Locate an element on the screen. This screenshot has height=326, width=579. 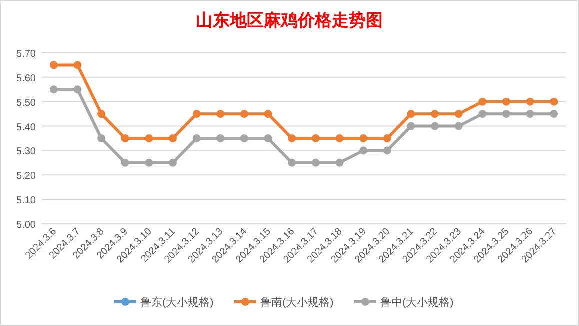
y-tick-label: 5.70 is located at coordinates (26, 54).